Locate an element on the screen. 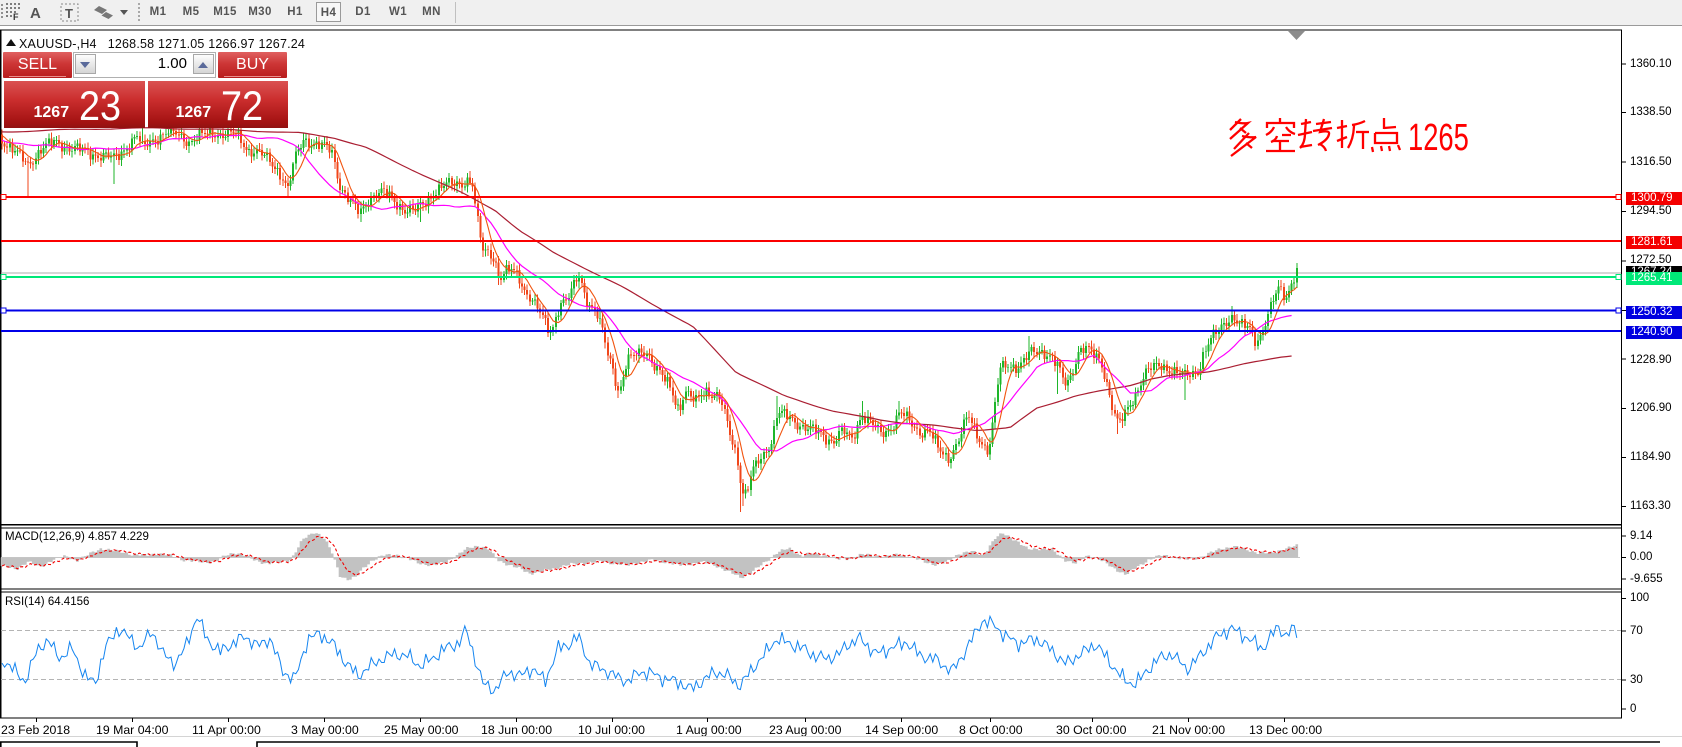 Image resolution: width=1682 pixels, height=747 pixels. svg-text: T is located at coordinates (69, 13).